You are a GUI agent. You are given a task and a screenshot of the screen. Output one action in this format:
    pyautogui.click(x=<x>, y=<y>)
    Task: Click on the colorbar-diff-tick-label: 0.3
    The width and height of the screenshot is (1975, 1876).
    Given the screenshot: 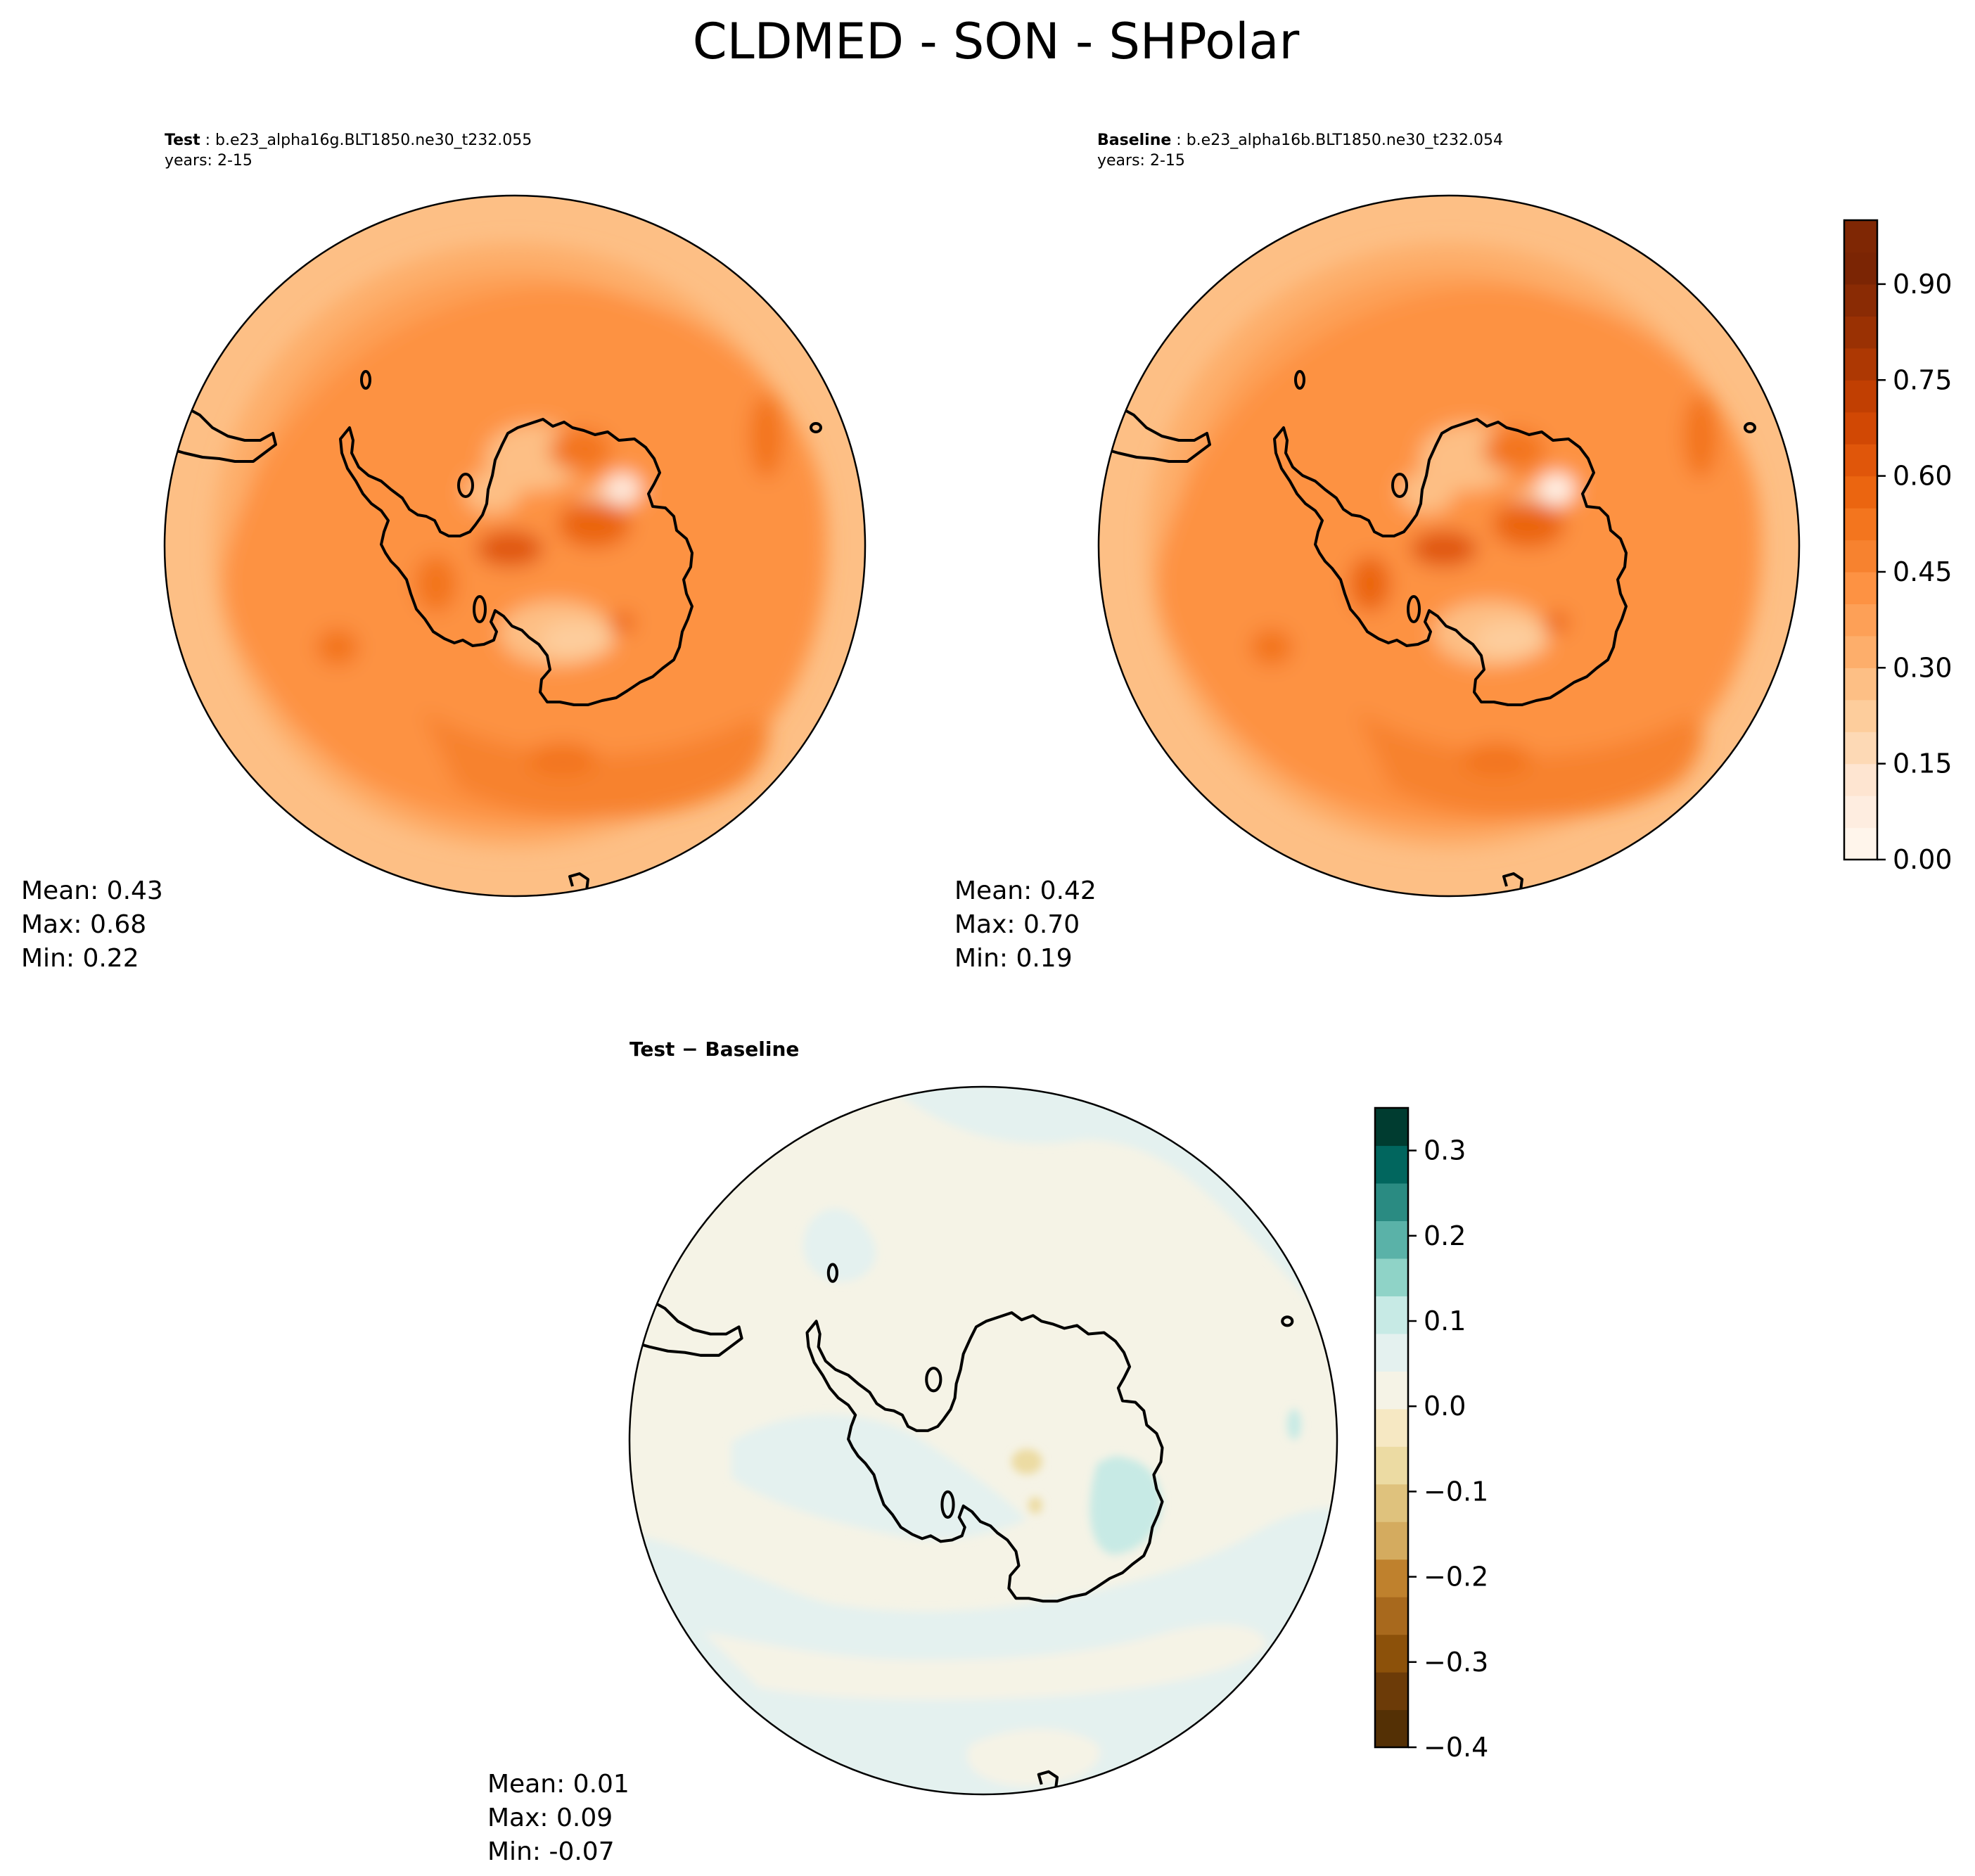 What is the action you would take?
    pyautogui.click(x=1445, y=1150)
    